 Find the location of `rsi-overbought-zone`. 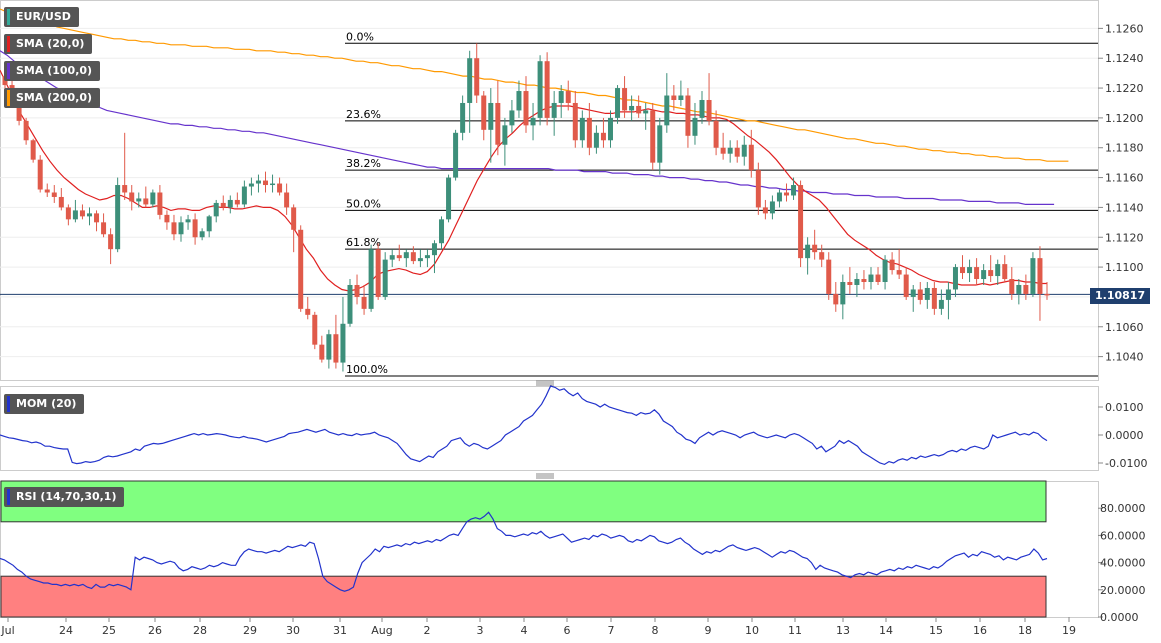

rsi-overbought-zone is located at coordinates (523, 501).